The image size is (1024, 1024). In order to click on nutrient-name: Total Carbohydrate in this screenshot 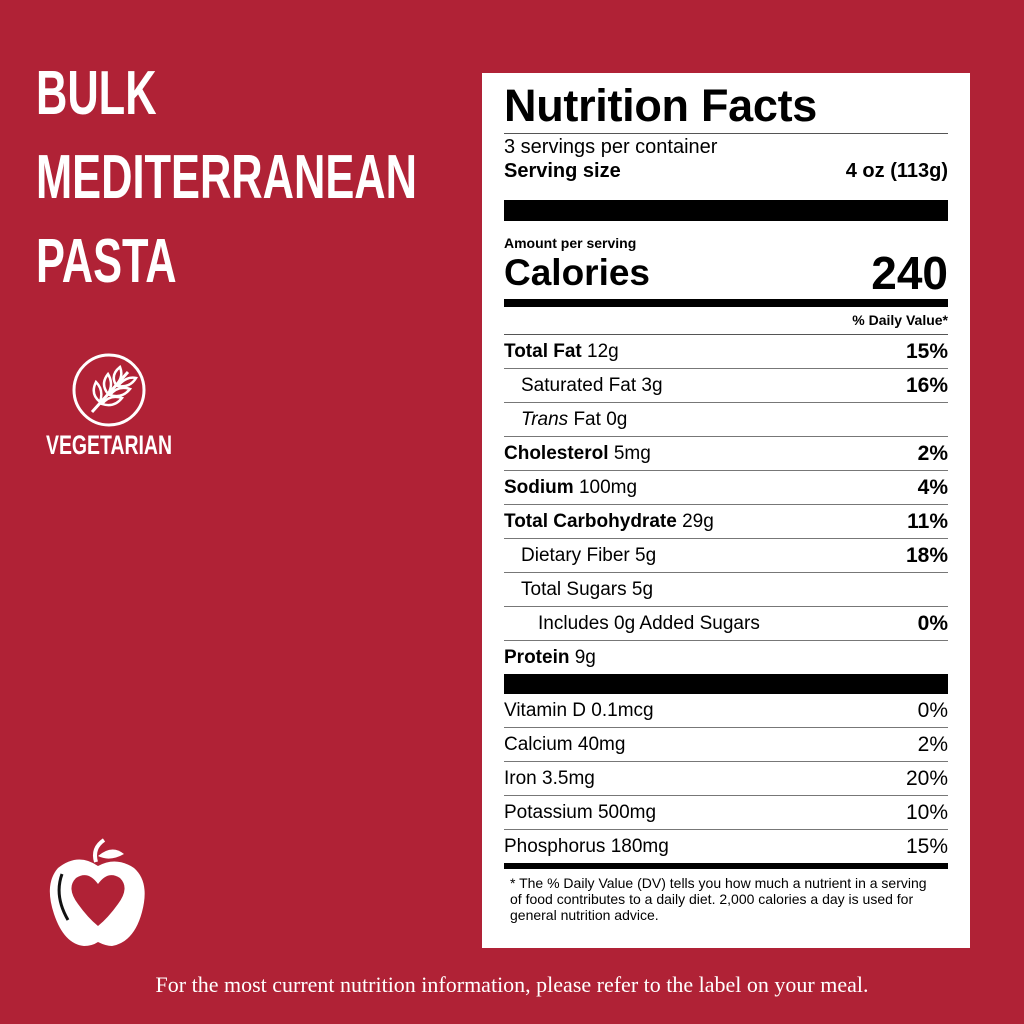, I will do `click(590, 521)`.